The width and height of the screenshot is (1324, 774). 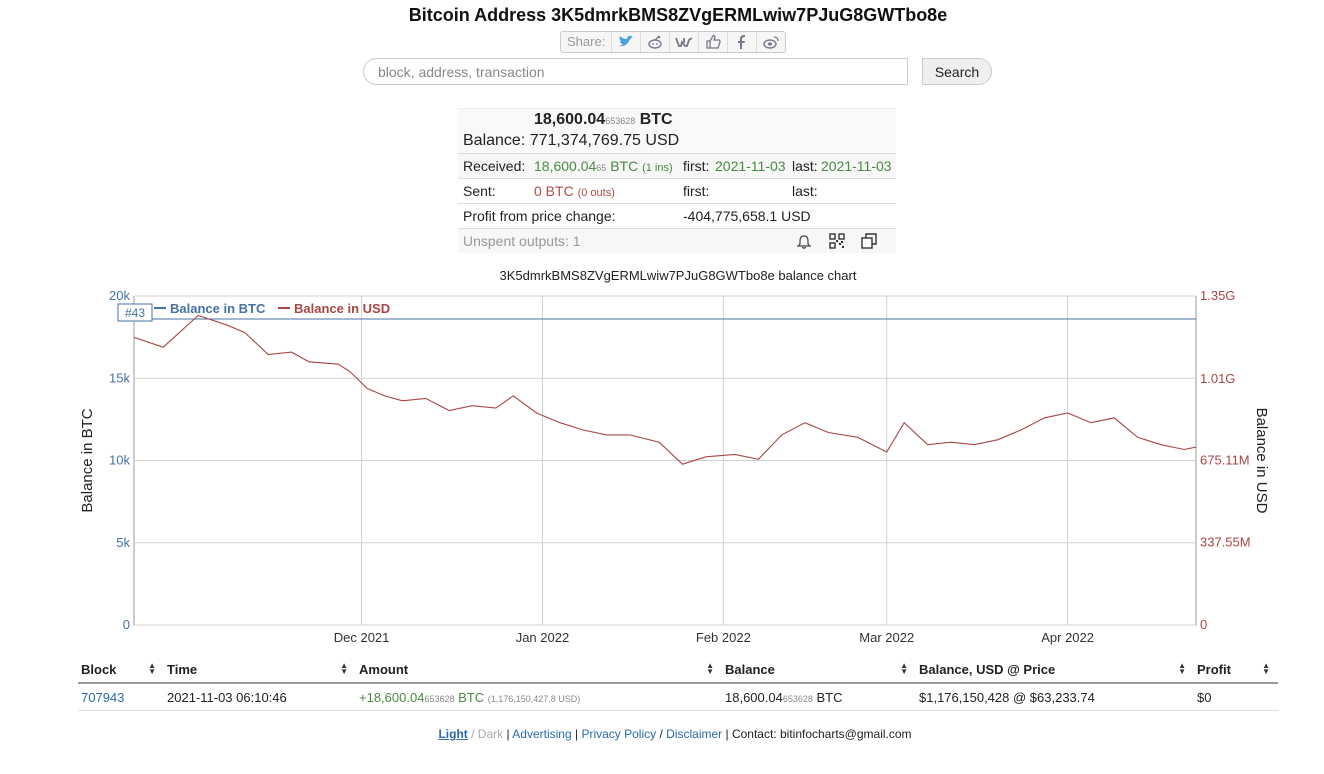 I want to click on copy-icon, so click(x=869, y=244).